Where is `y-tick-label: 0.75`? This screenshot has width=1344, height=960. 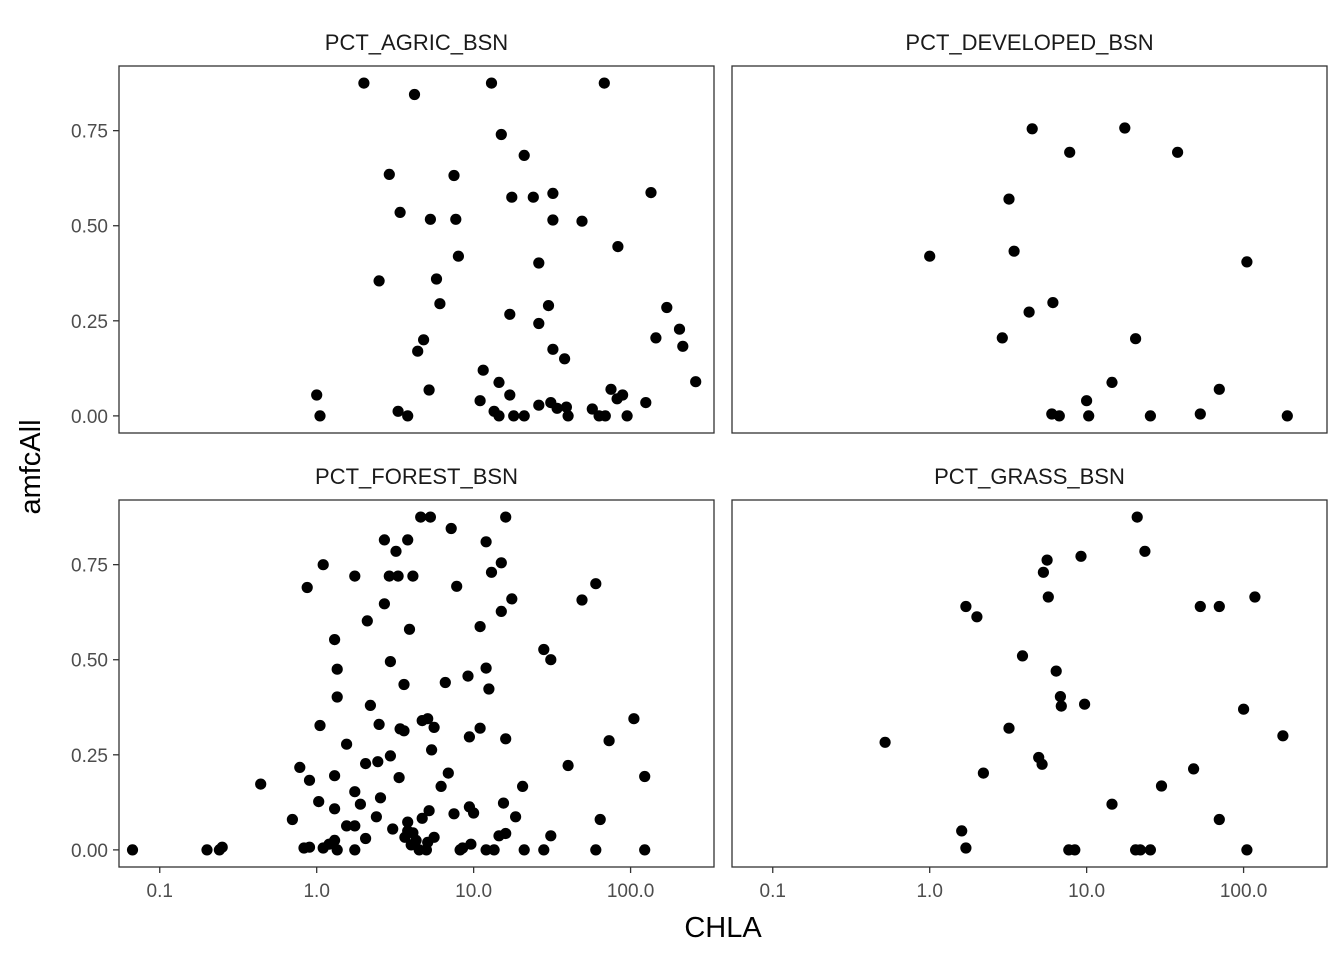
y-tick-label: 0.75 is located at coordinates (89, 566).